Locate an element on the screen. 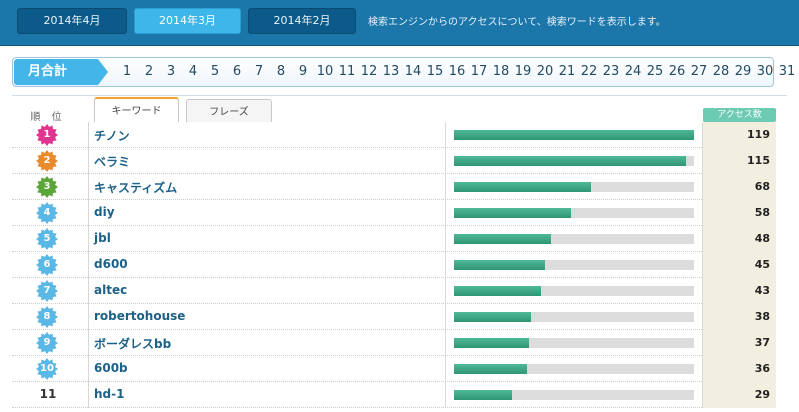  keyword-link: robertohouse is located at coordinates (140, 316).